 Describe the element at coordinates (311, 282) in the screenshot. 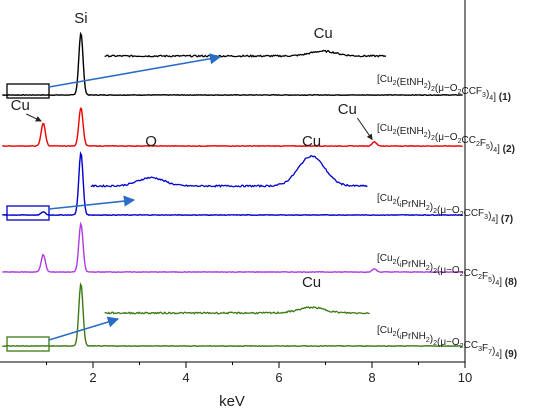

I see `zoom-peak-label-5-1: Cu` at that location.